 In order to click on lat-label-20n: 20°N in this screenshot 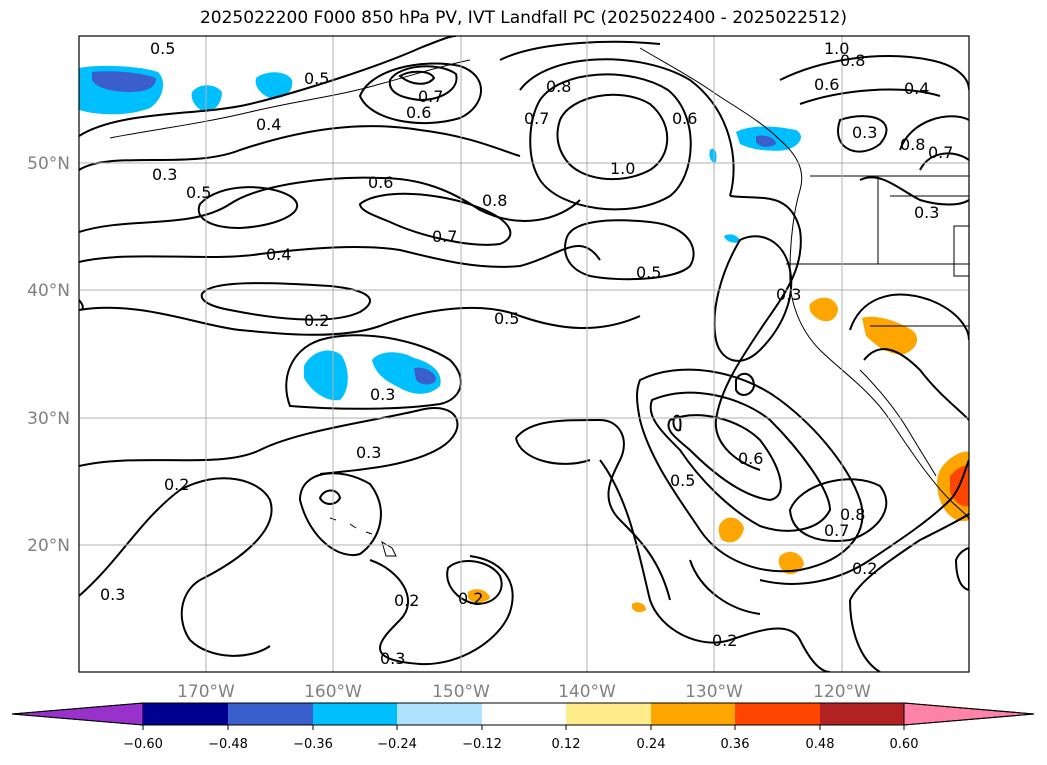, I will do `click(48, 546)`.